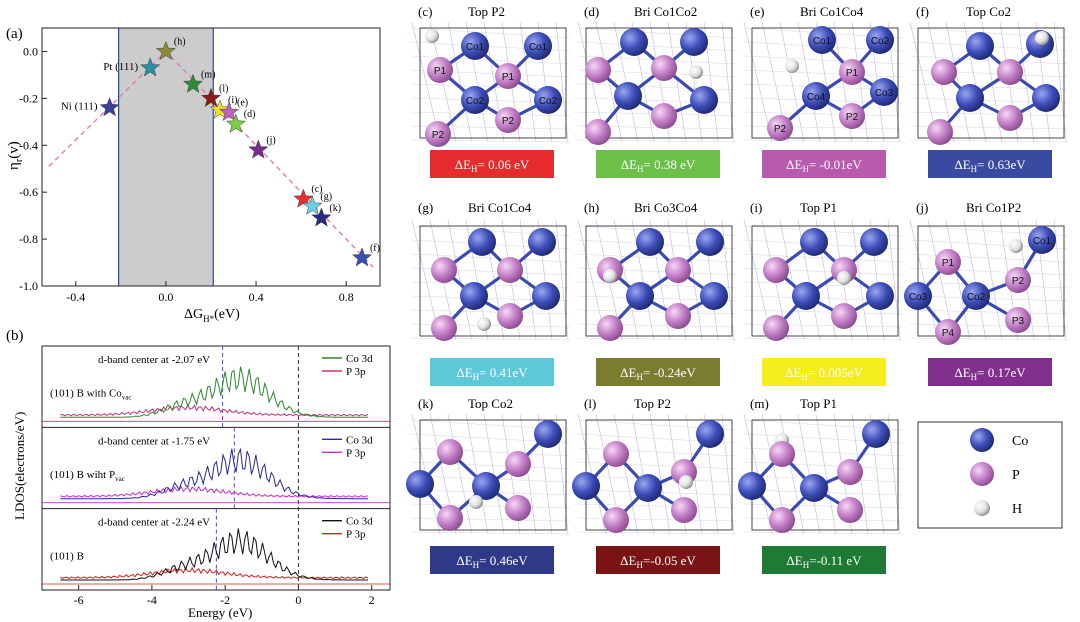 This screenshot has width=1080, height=622. I want to click on x-tick-label: 0.4, so click(256, 297).